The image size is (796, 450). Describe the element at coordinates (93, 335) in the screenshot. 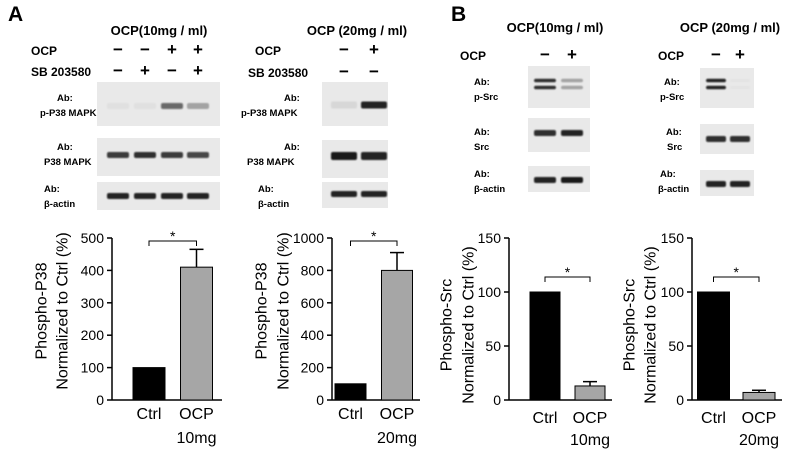

I see `y-tick-label: 200` at that location.